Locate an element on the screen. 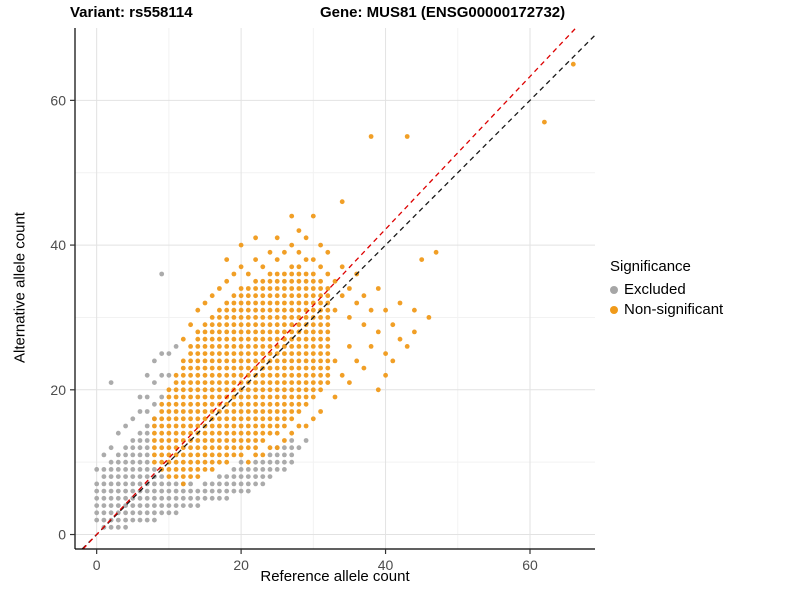  variant-title: Variant: rs558114 is located at coordinates (131, 12).